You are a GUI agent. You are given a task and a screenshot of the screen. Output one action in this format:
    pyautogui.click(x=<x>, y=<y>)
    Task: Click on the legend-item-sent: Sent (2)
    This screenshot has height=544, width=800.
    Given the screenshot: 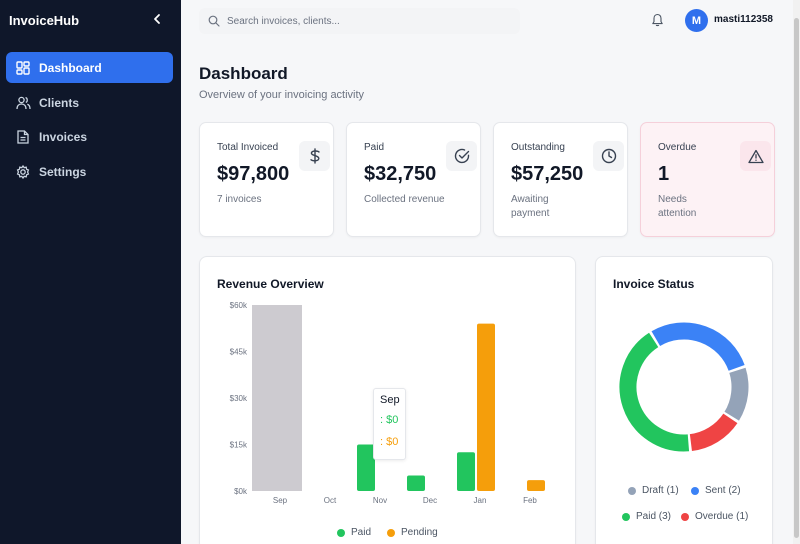 What is the action you would take?
    pyautogui.click(x=716, y=490)
    